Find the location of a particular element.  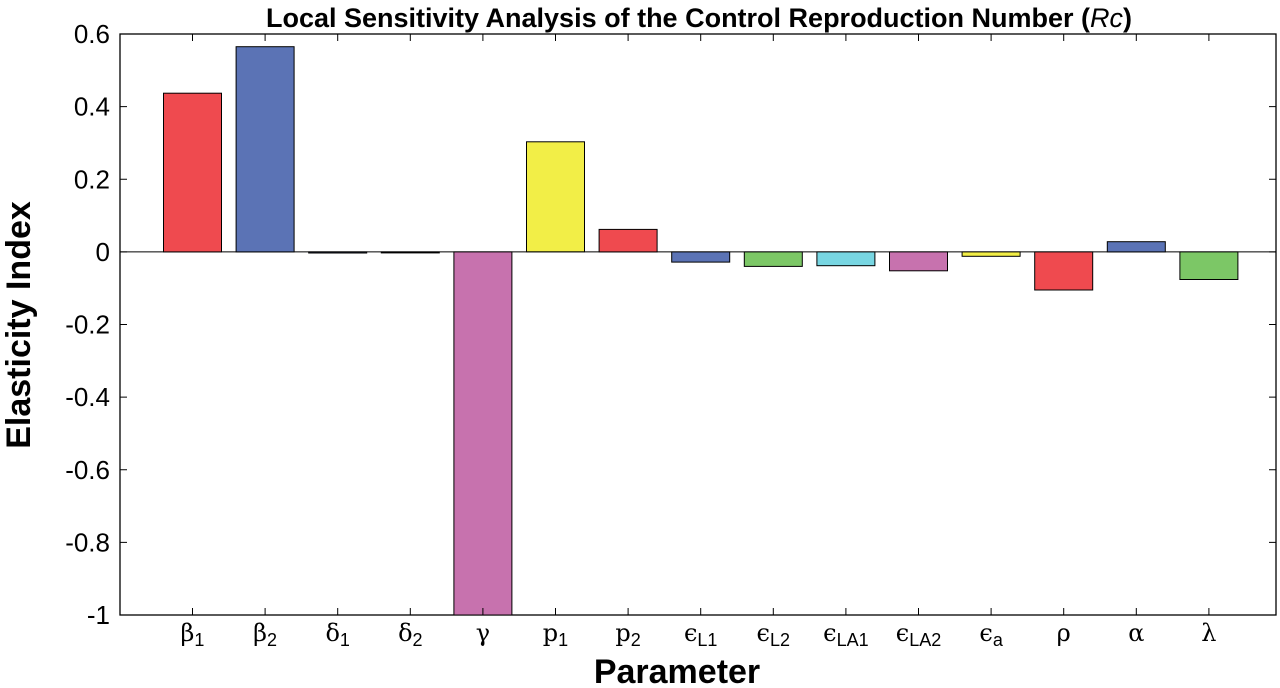

y-tick-label: -0.8 is located at coordinates (87, 542).